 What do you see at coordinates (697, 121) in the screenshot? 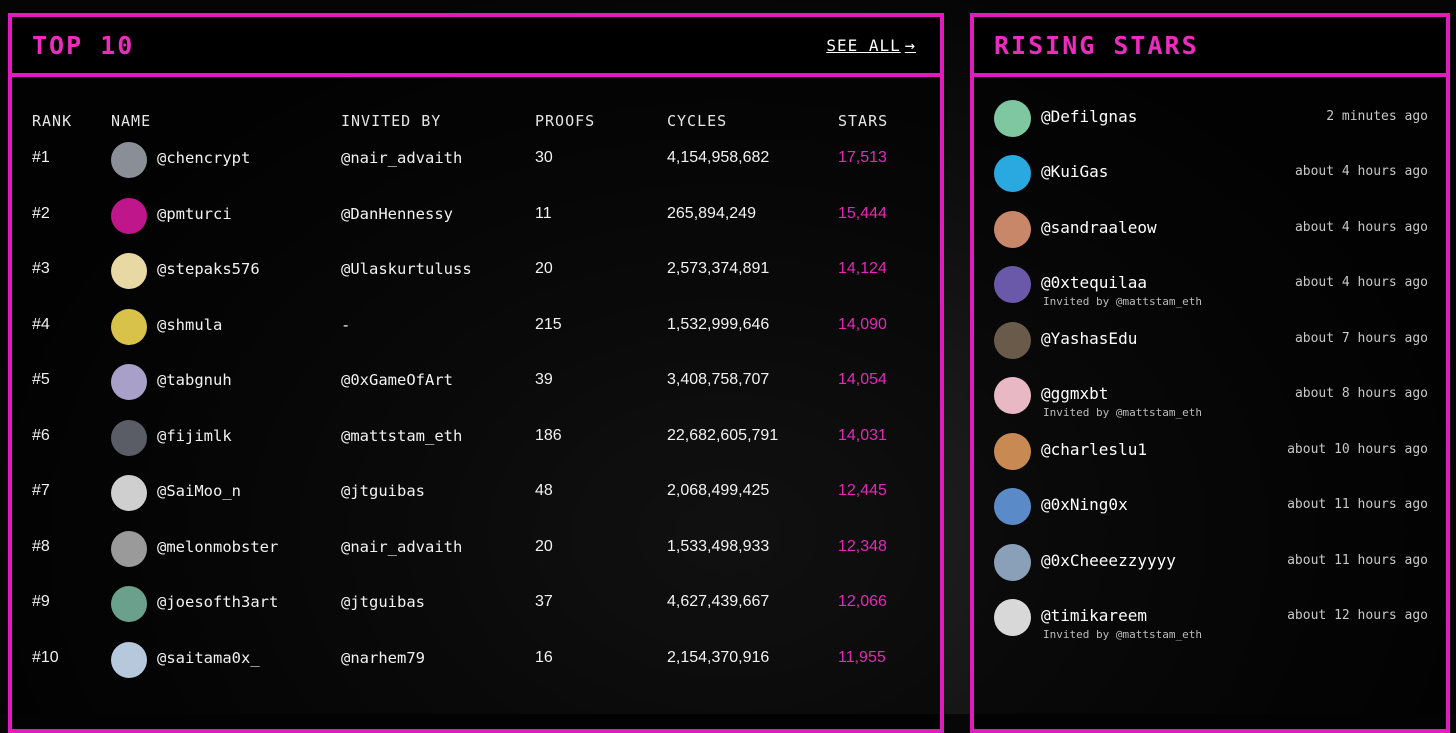
I see `column-cycles: CYCLES` at bounding box center [697, 121].